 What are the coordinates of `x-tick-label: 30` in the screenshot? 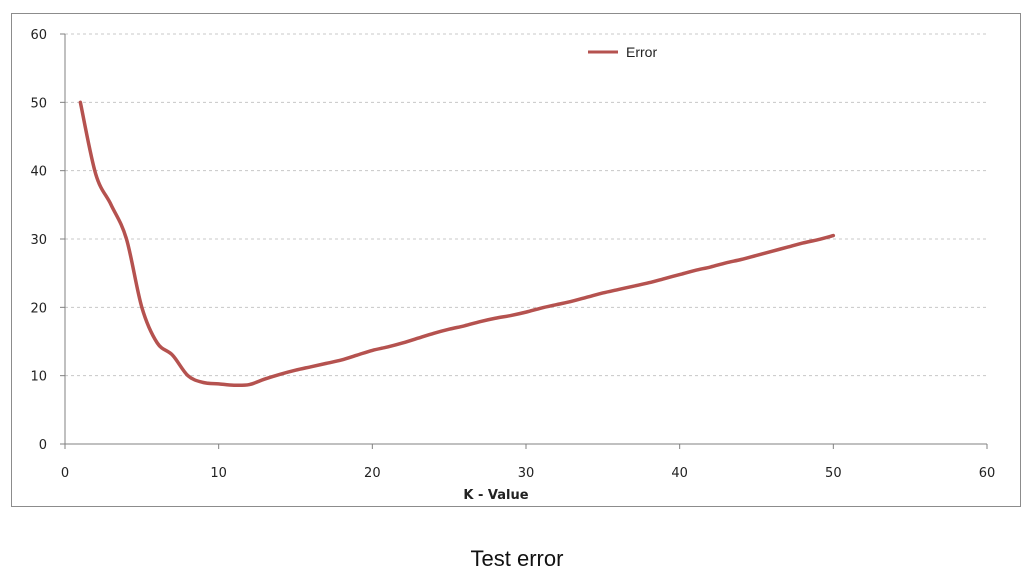 It's located at (526, 473).